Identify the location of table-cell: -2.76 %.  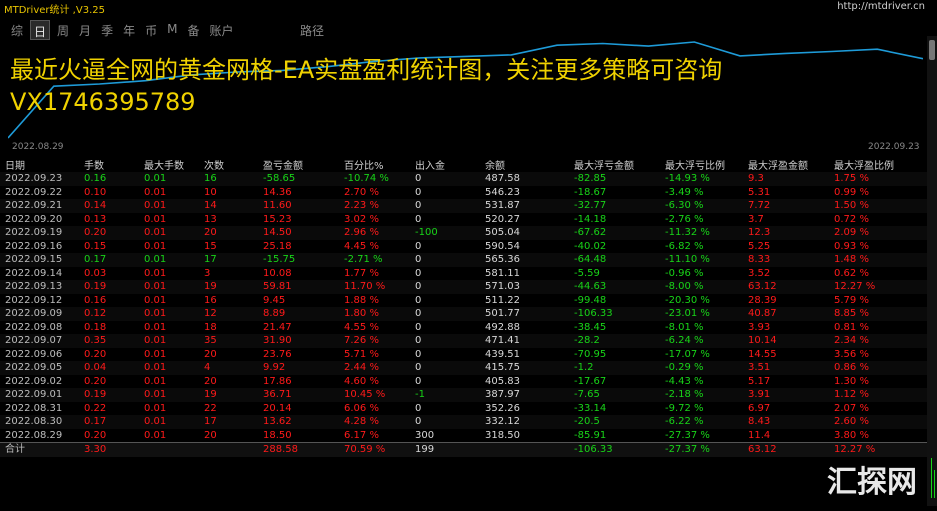
(684, 219).